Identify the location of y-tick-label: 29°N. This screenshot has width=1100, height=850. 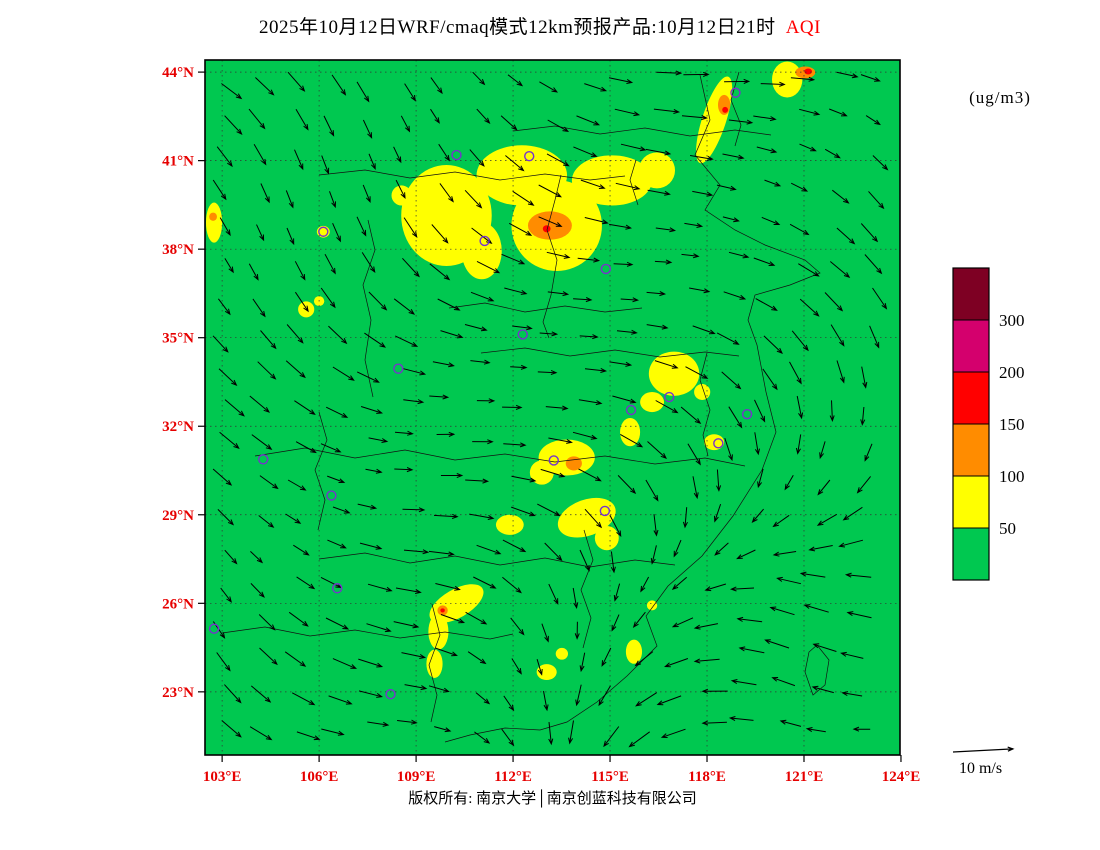
(178, 516).